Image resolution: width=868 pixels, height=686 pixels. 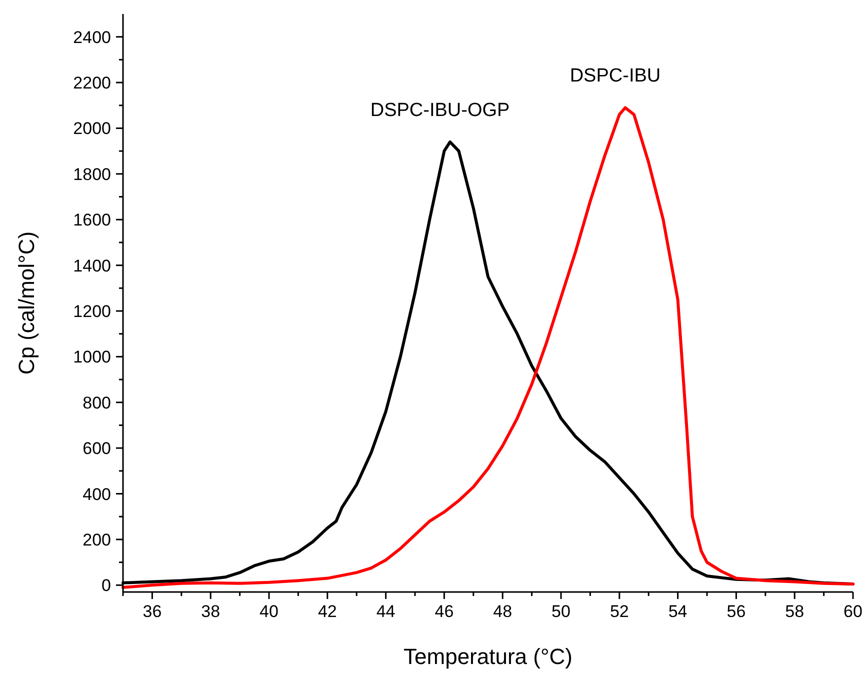 What do you see at coordinates (92, 37) in the screenshot?
I see `y-tick-label: 2400` at bounding box center [92, 37].